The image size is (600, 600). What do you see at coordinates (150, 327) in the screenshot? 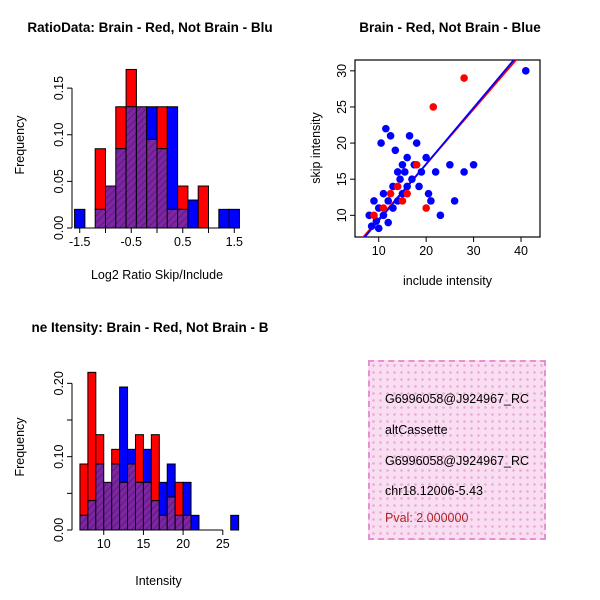
I see `intensity-histogram-title: ne Itensity: Brain - Red, Not Brain - B` at bounding box center [150, 327].